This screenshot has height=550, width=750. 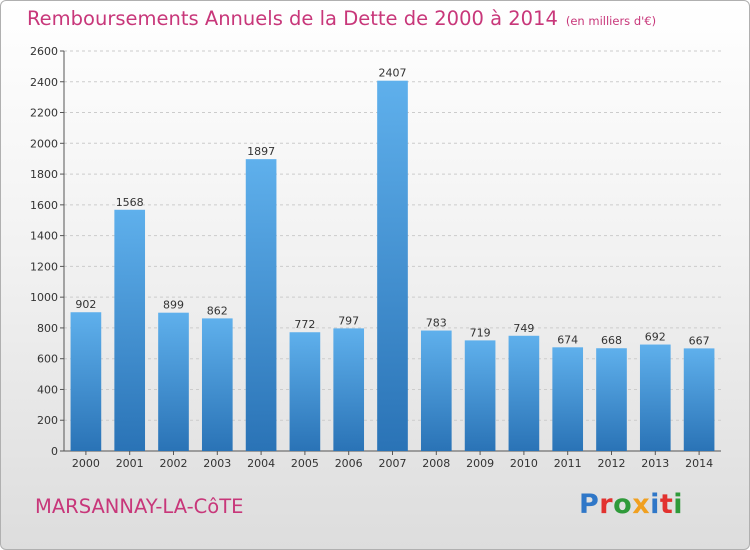 I want to click on y-tick-label: 0, so click(x=54, y=451).